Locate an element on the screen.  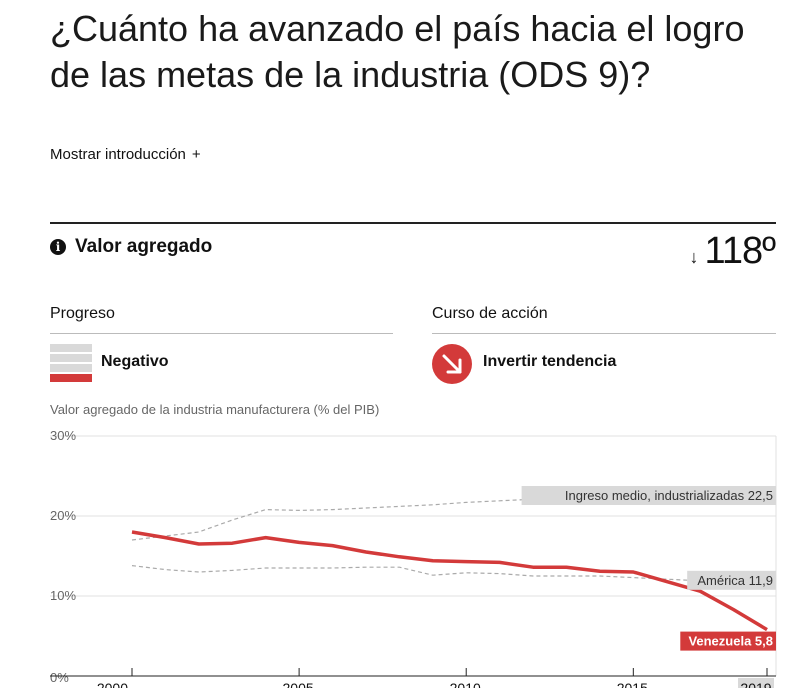
progress-bars-icon is located at coordinates (71, 364).